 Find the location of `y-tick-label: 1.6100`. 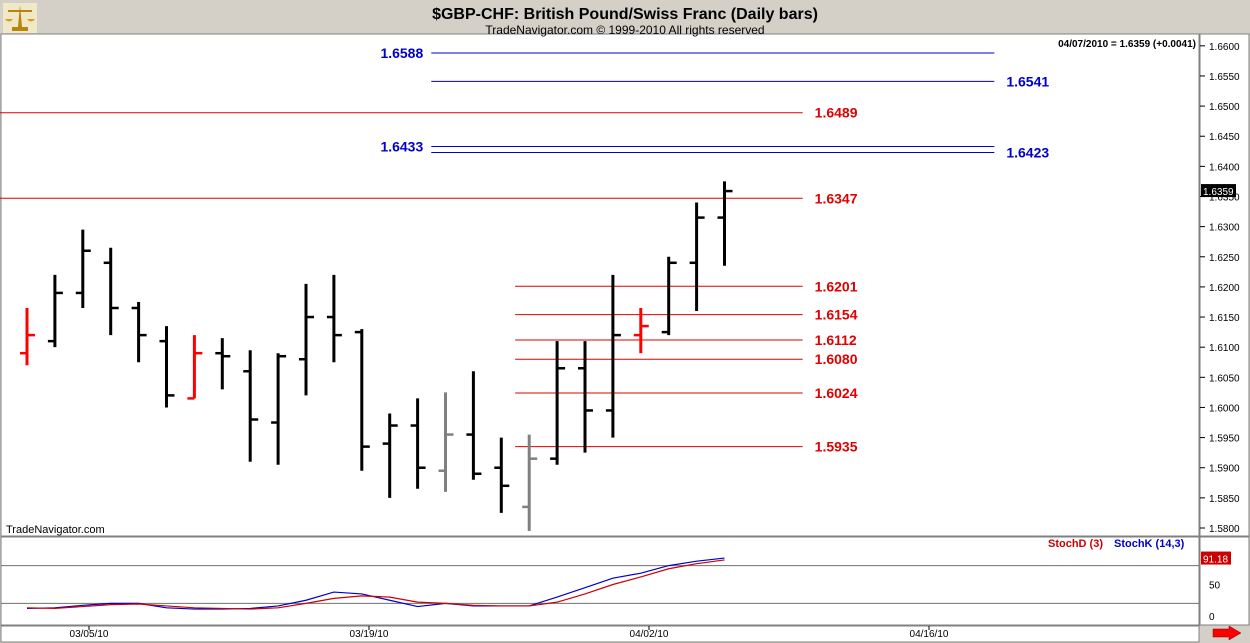

y-tick-label: 1.6100 is located at coordinates (1224, 348).